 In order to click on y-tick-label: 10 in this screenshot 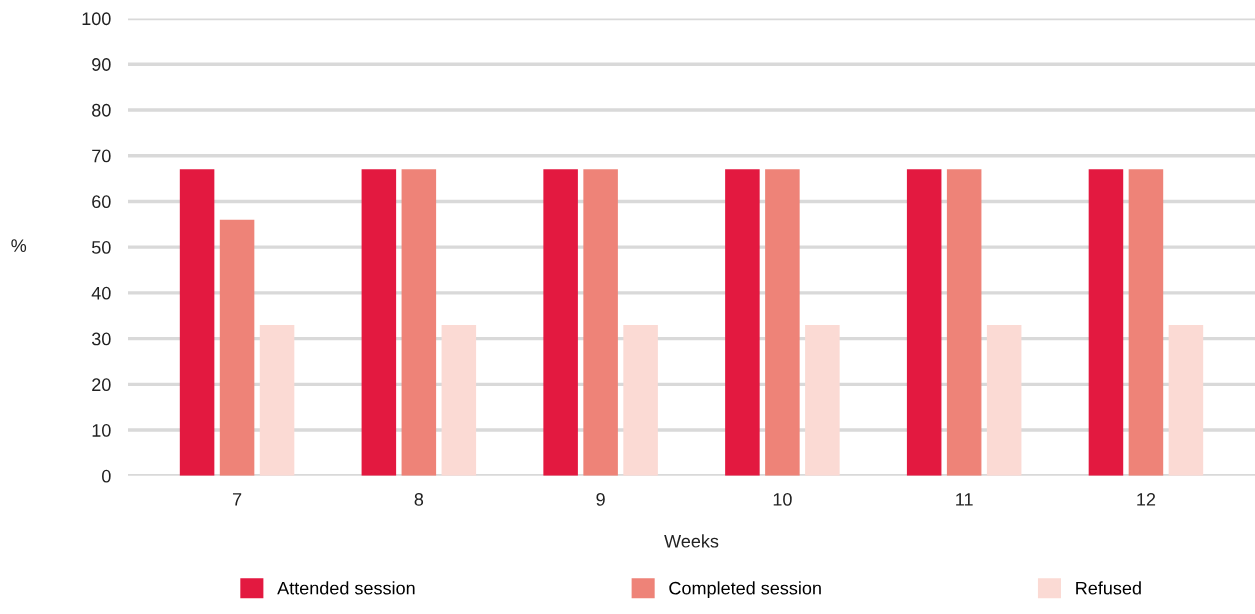, I will do `click(101, 430)`.